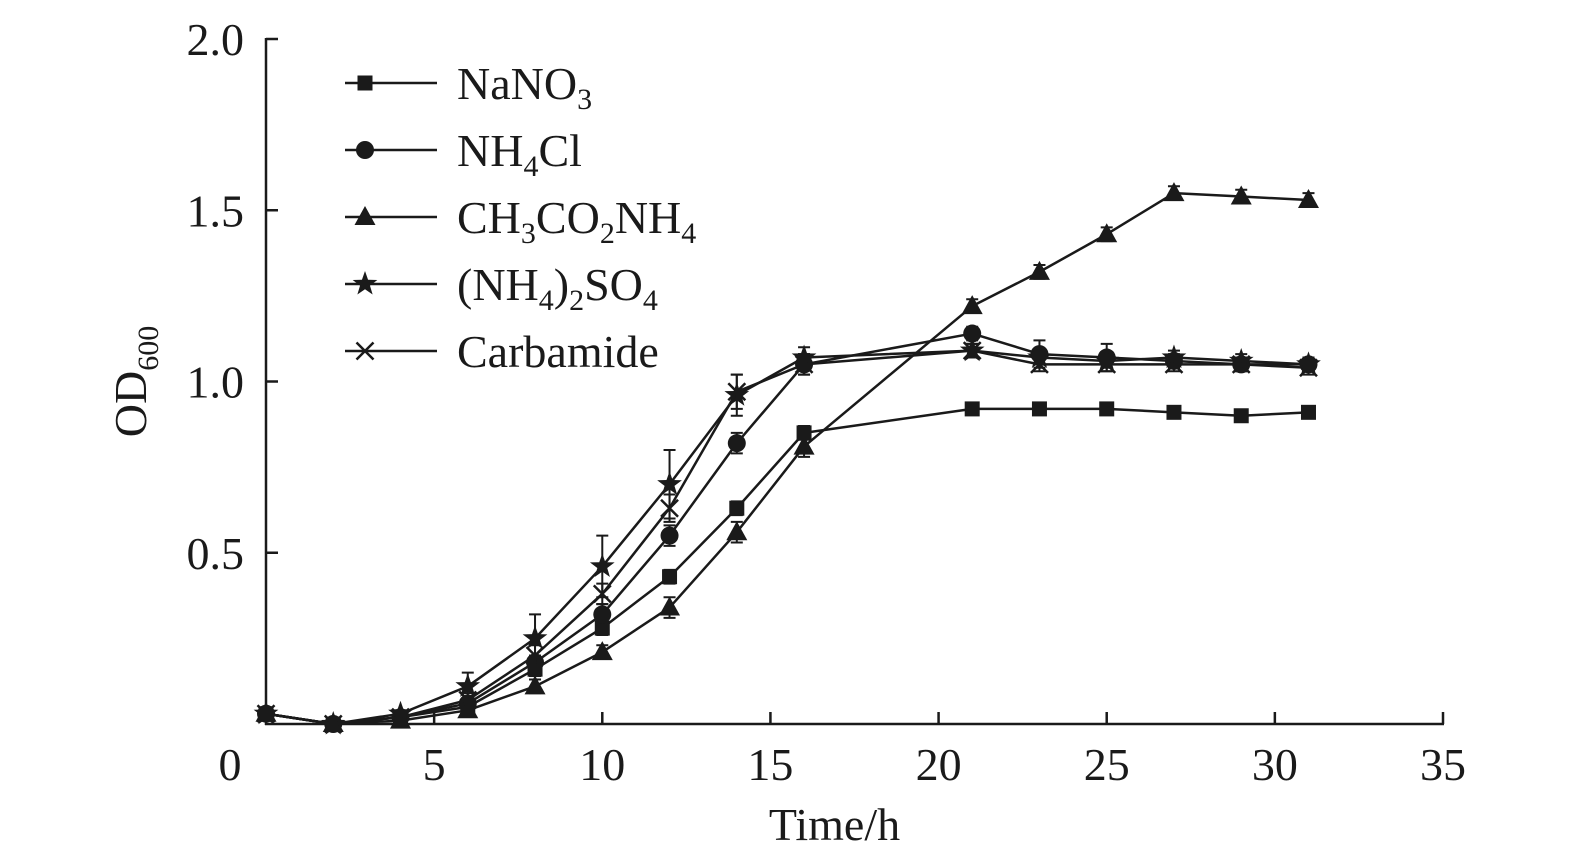 The image size is (1575, 865). Describe the element at coordinates (434, 764) in the screenshot. I see `x-tick-label: 5` at that location.